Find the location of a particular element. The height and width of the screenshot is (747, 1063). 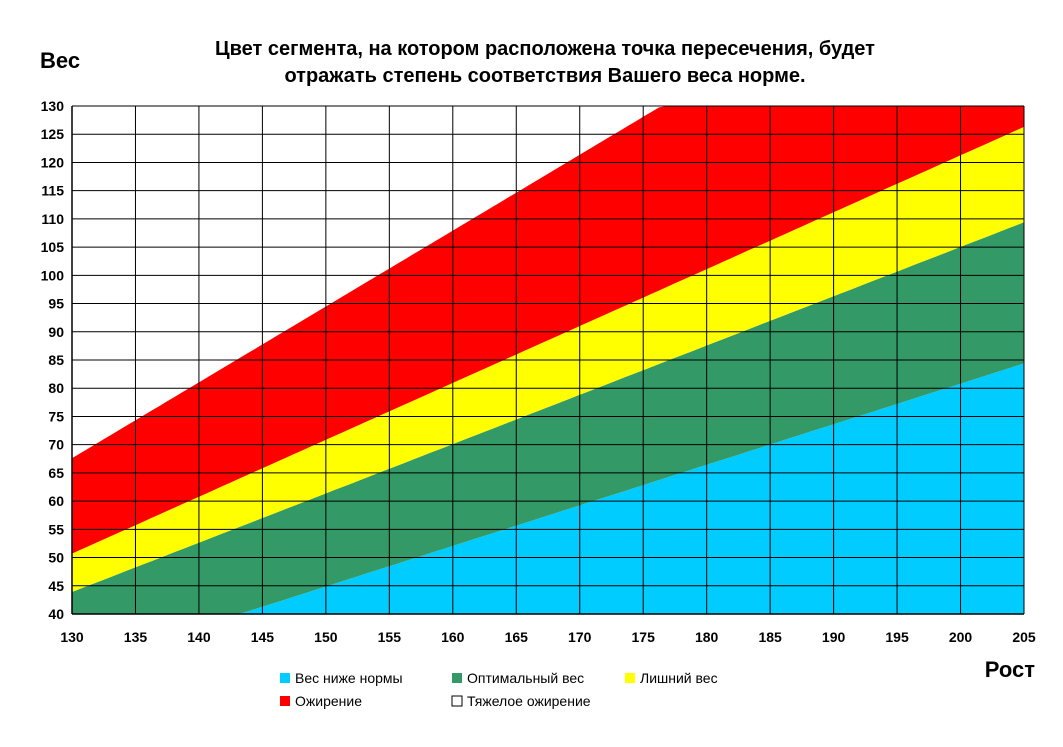

legend-label: Лишний вес is located at coordinates (679, 678).